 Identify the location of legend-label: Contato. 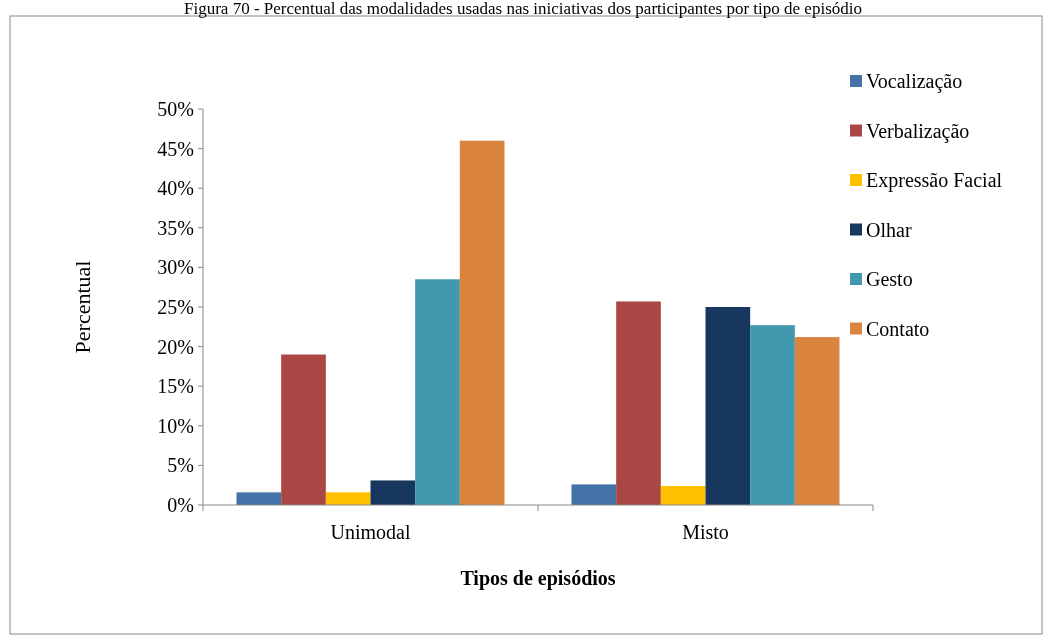
(898, 328).